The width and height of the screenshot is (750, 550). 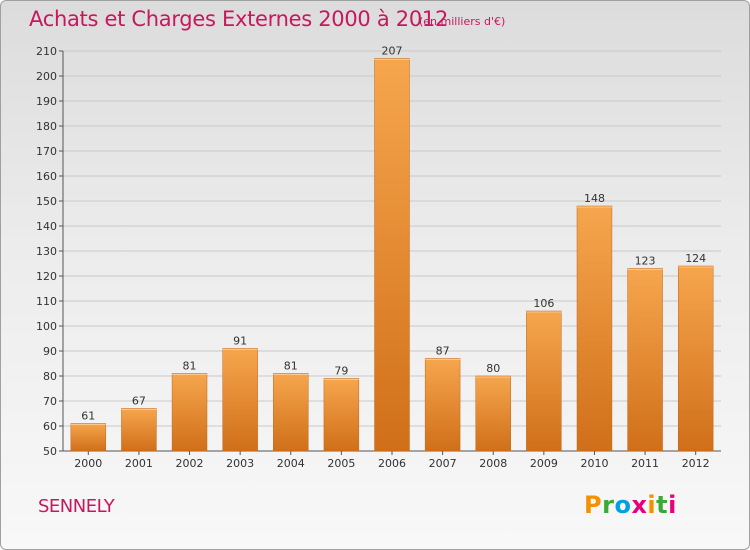 I want to click on bar-2008, so click(x=493, y=413).